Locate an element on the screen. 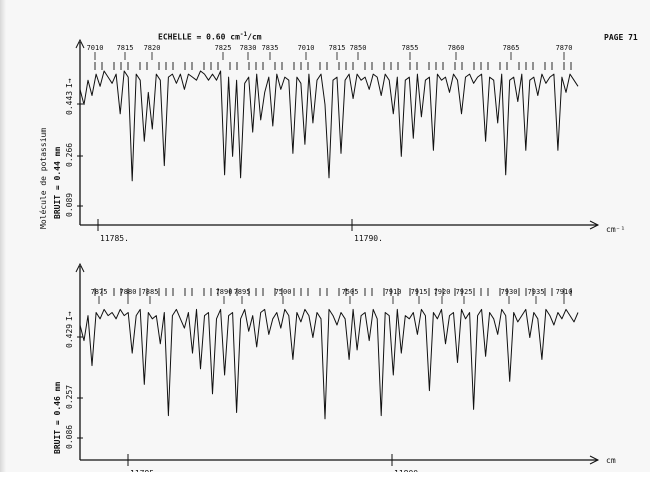 Image resolution: width=650 pixels, height=487 pixels. y-tick-label: 0.443 is located at coordinates (69, 103).